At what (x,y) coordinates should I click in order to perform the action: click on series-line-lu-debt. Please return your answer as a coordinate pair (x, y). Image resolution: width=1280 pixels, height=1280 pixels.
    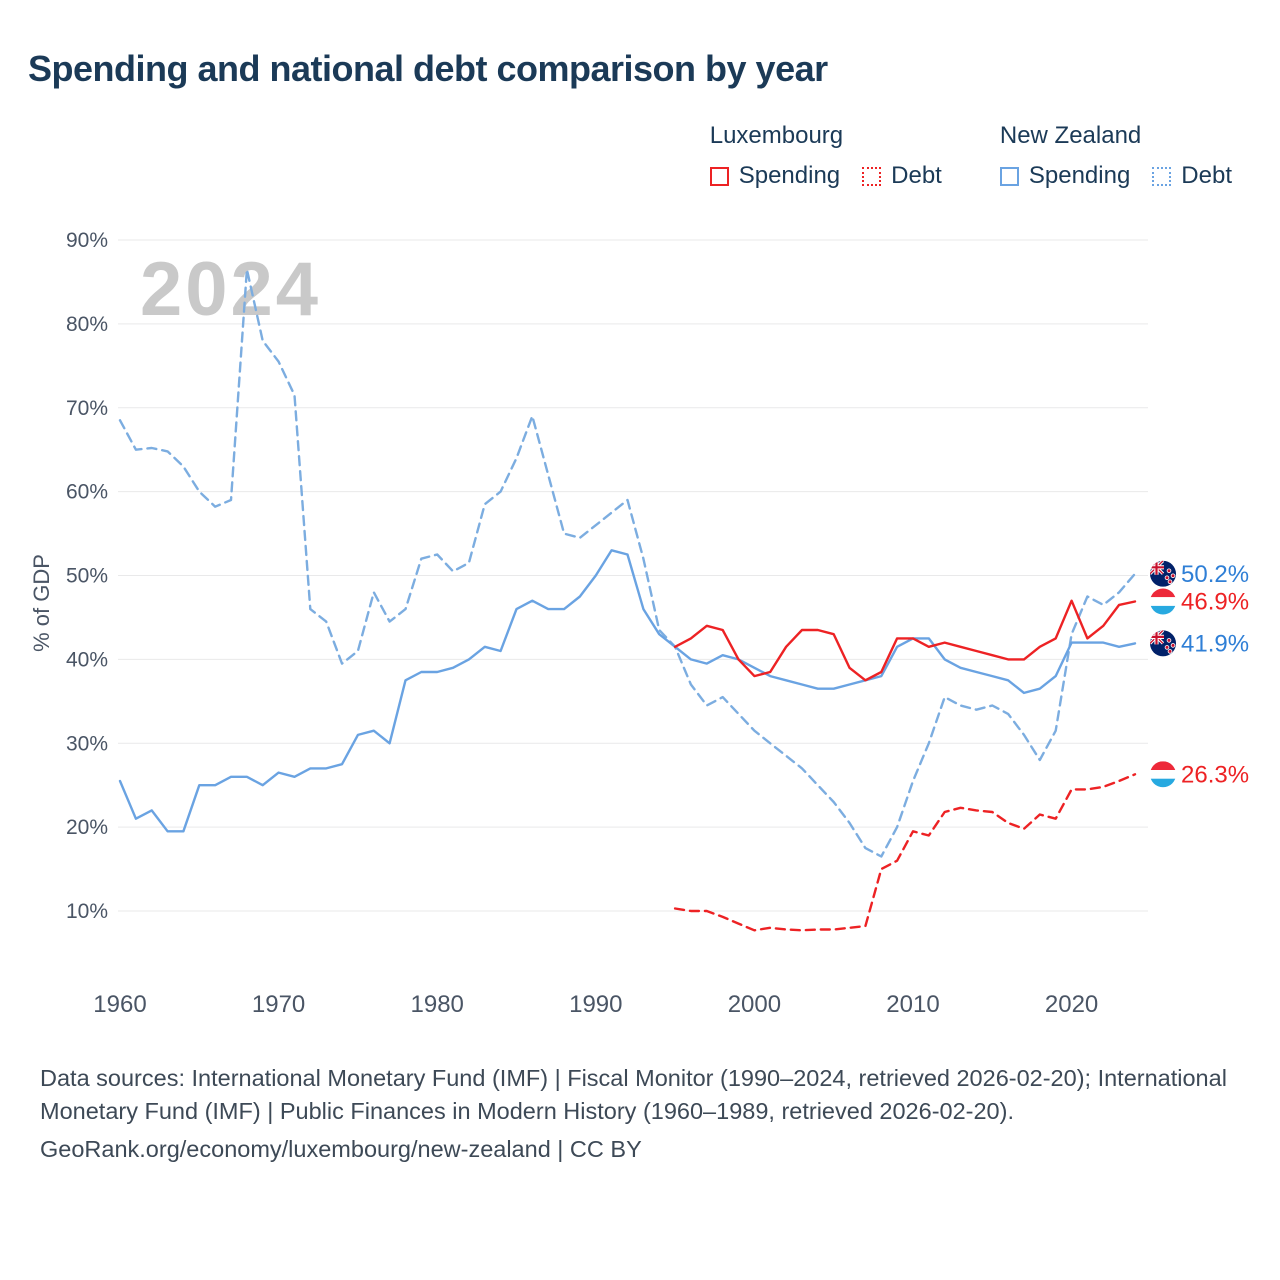
    Looking at the image, I should click on (905, 852).